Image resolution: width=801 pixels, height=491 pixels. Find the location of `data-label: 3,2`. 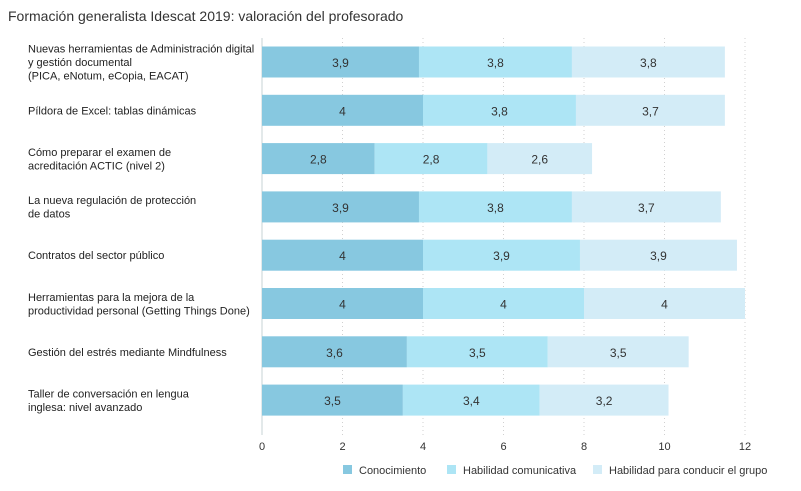

data-label: 3,2 is located at coordinates (604, 401).